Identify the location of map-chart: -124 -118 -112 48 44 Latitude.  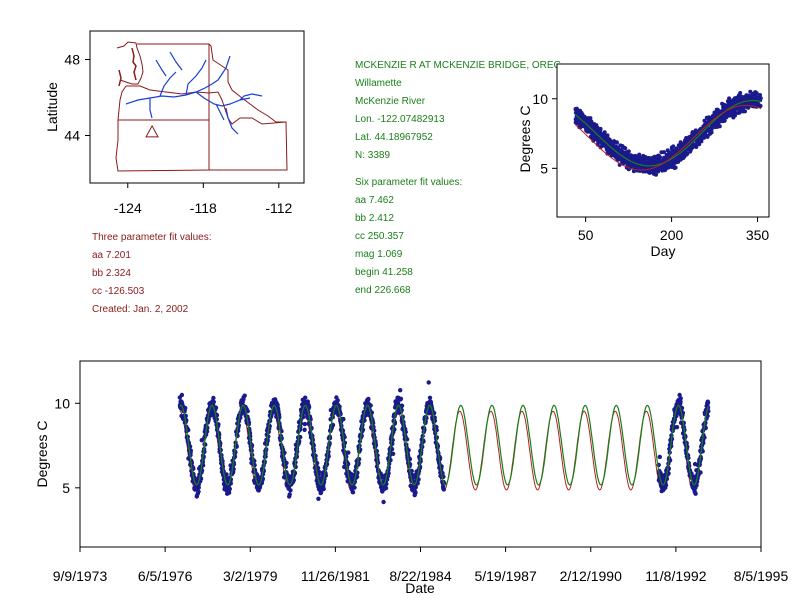
(174, 123).